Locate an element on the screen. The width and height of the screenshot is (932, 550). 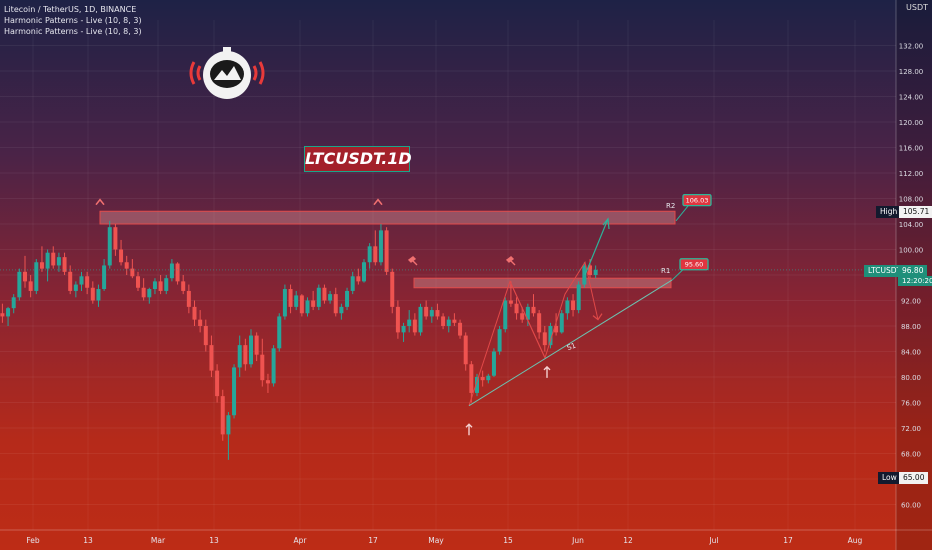
resistance-zone-upper is located at coordinates (387, 217).